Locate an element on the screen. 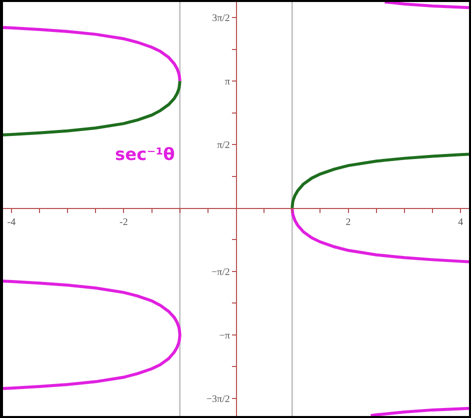 The image size is (471, 418). y-tick-label: π/2 is located at coordinates (223, 146).